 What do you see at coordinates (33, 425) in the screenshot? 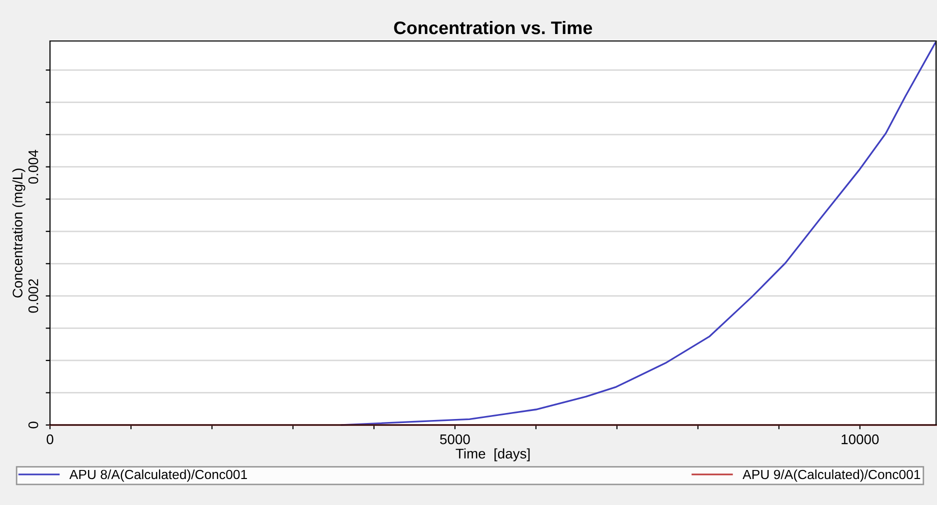
I see `y-tick-label: 0` at bounding box center [33, 425].